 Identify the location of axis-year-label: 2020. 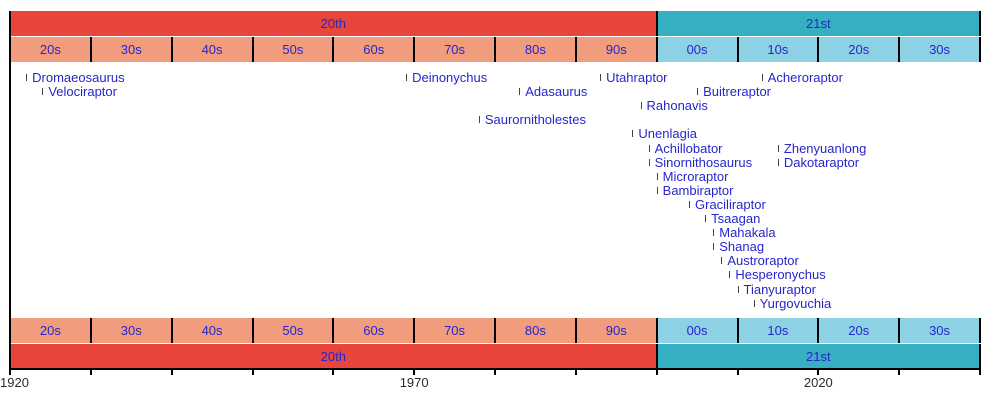
(818, 382).